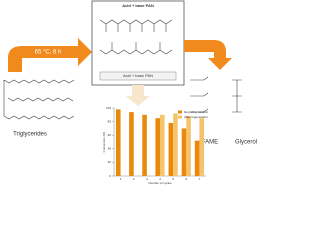 Image resolution: width=320 pixels, height=240 pixels. What do you see at coordinates (160, 183) in the screenshot?
I see `x-axis-label: Number of cycles` at bounding box center [160, 183].